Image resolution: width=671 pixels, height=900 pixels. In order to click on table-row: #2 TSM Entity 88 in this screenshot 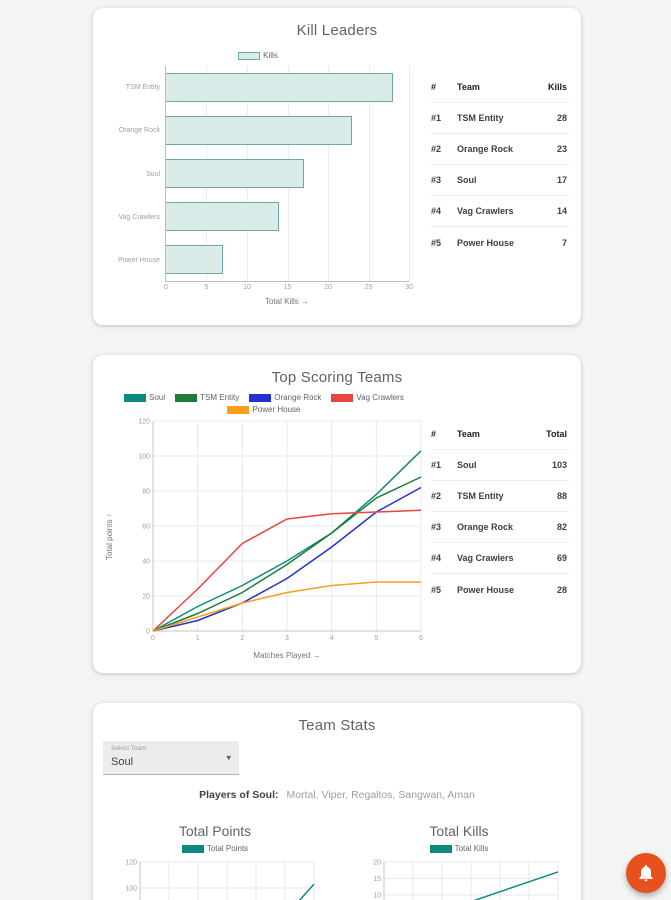, I will do `click(500, 496)`.